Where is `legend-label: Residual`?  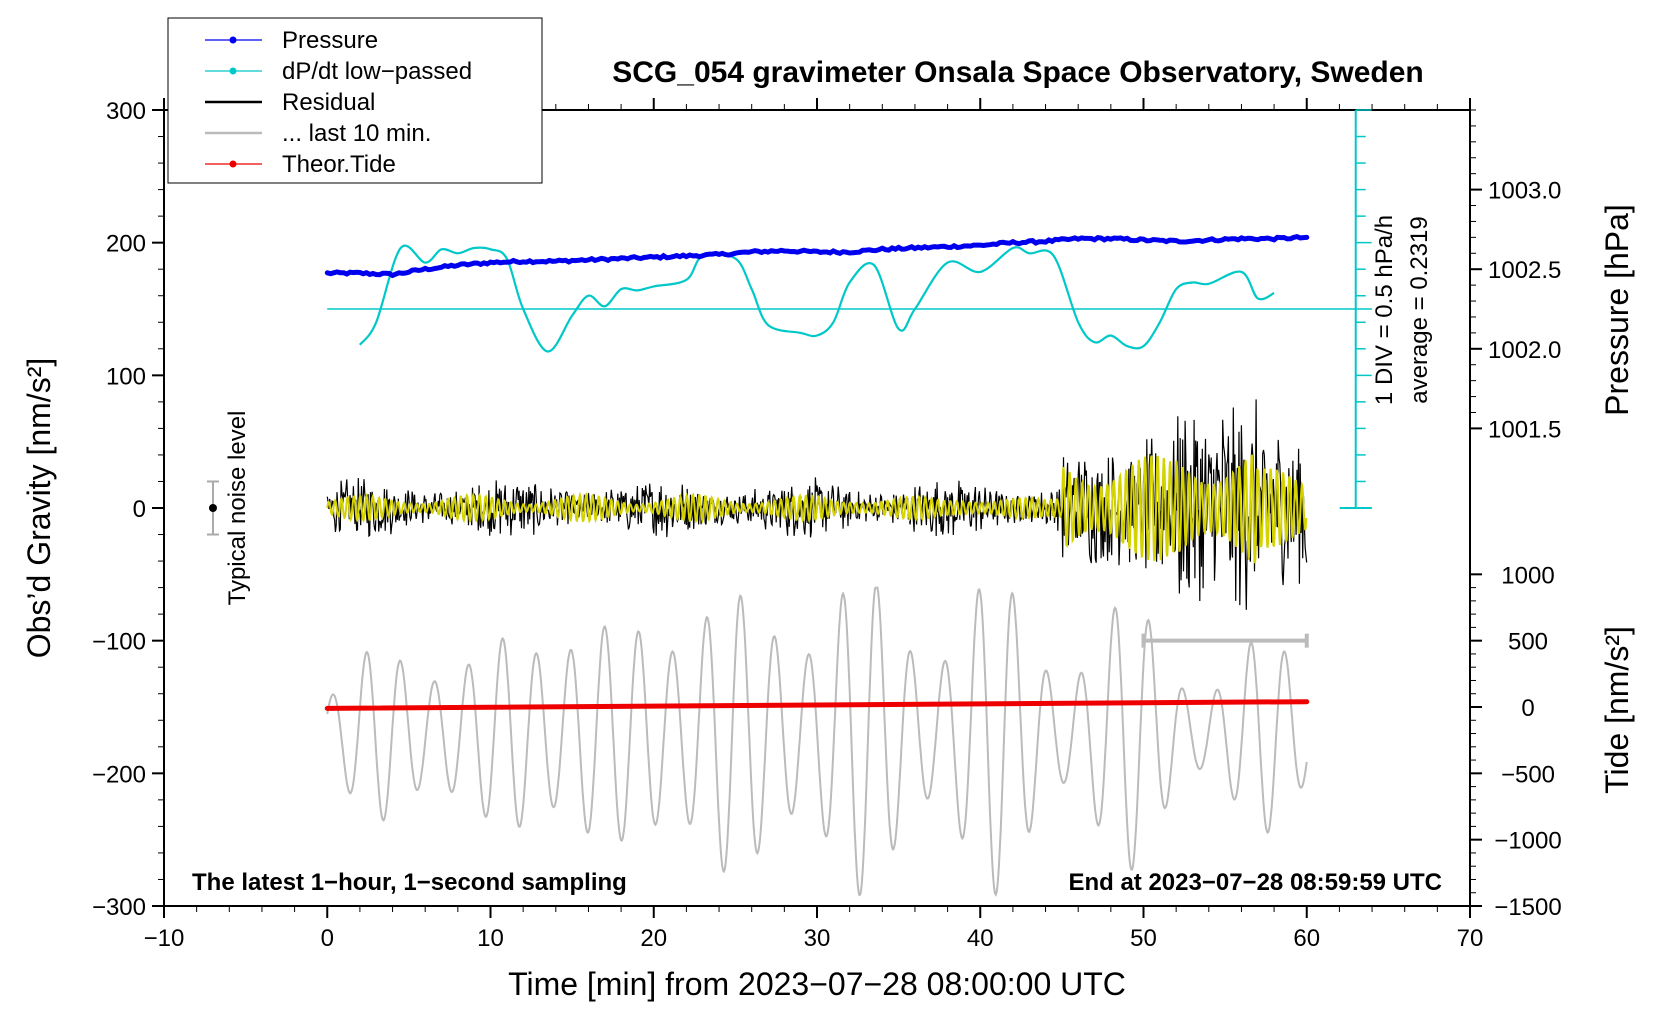 legend-label: Residual is located at coordinates (328, 102).